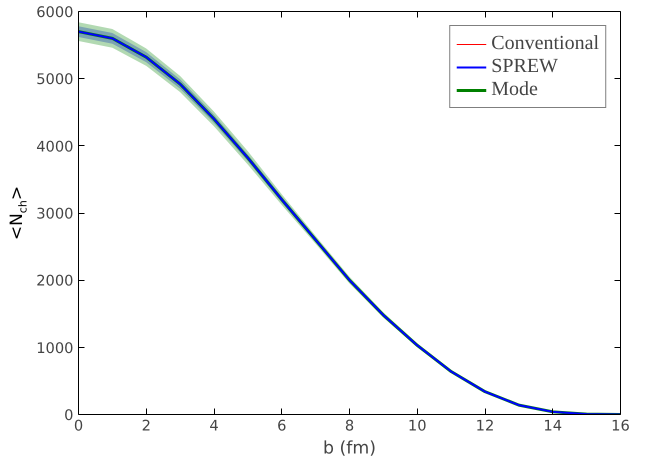 This screenshot has width=649, height=462. I want to click on x-tick-label: 12, so click(485, 426).